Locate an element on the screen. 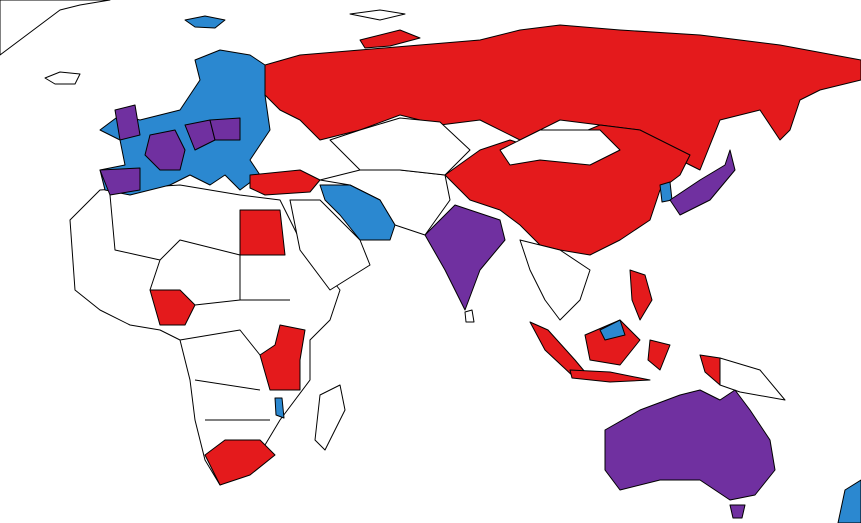  borders is located at coordinates (199, 307).